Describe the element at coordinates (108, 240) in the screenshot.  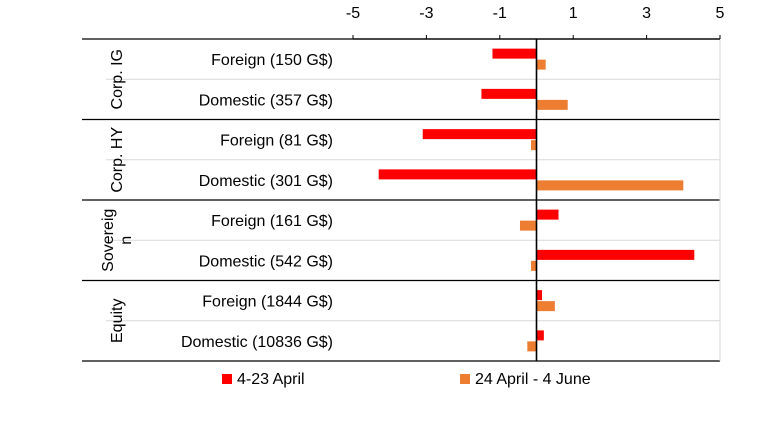
I see `group-label: Sovereig` at that location.